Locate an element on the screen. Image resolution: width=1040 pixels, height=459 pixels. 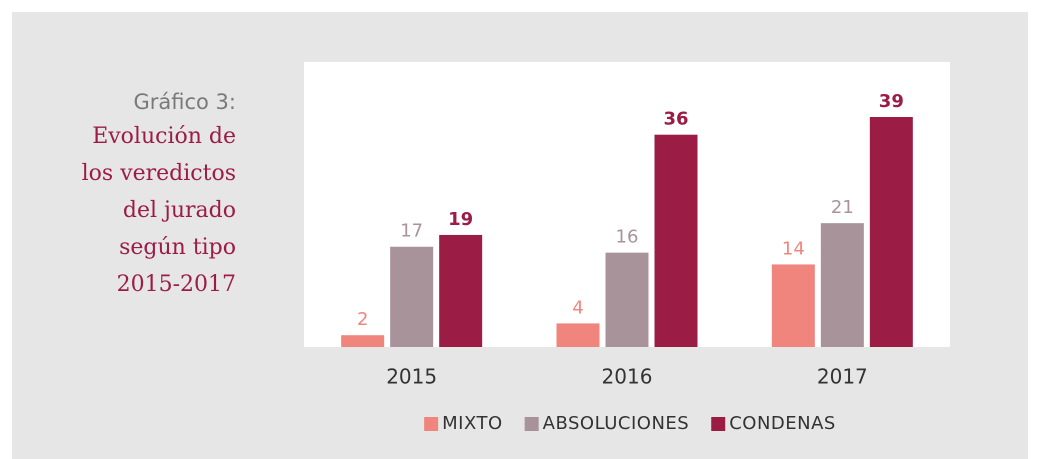
x-tick-label: 2016 is located at coordinates (627, 377).